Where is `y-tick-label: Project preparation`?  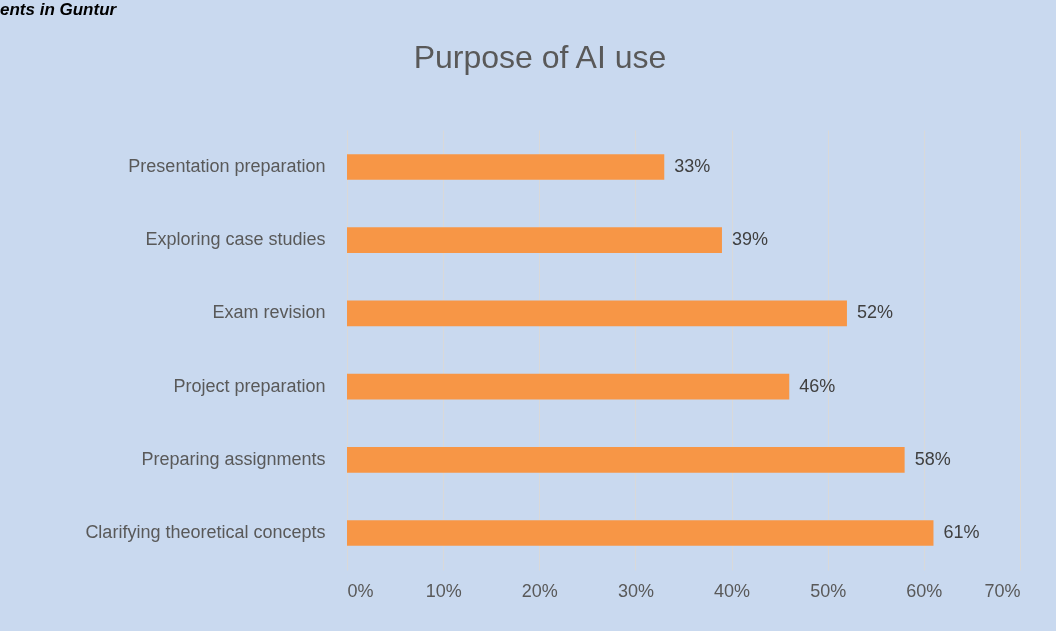 y-tick-label: Project preparation is located at coordinates (249, 385).